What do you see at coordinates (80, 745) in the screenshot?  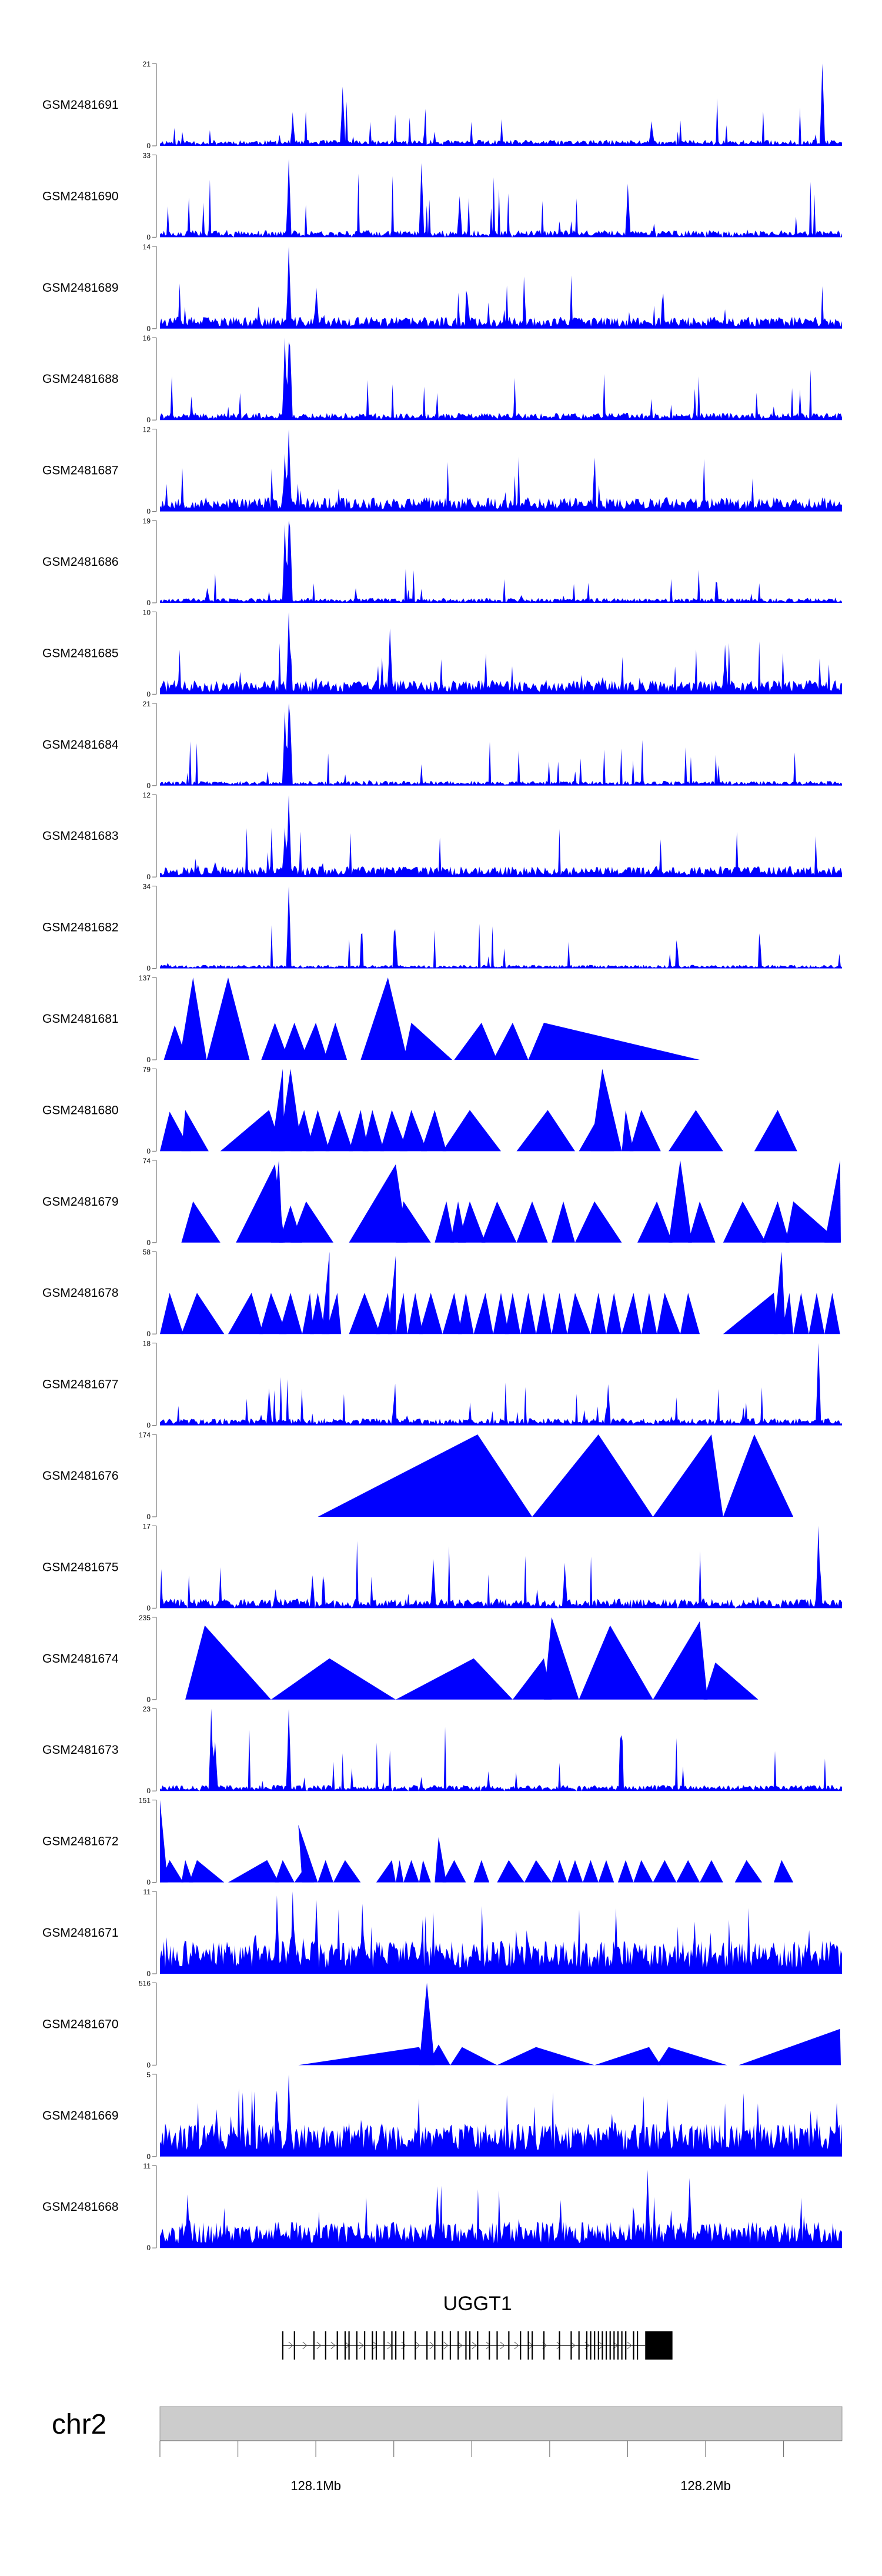 I see `track-label: GSM2481684` at bounding box center [80, 745].